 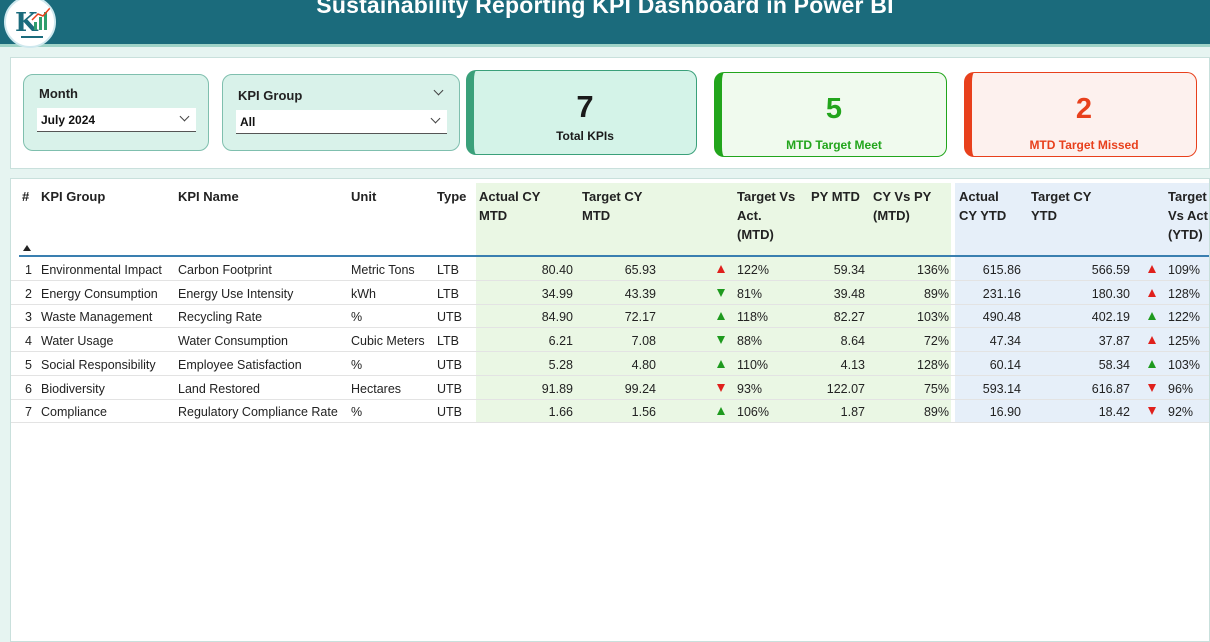 What do you see at coordinates (852, 341) in the screenshot?
I see `cell-py-mtd: 8.64` at bounding box center [852, 341].